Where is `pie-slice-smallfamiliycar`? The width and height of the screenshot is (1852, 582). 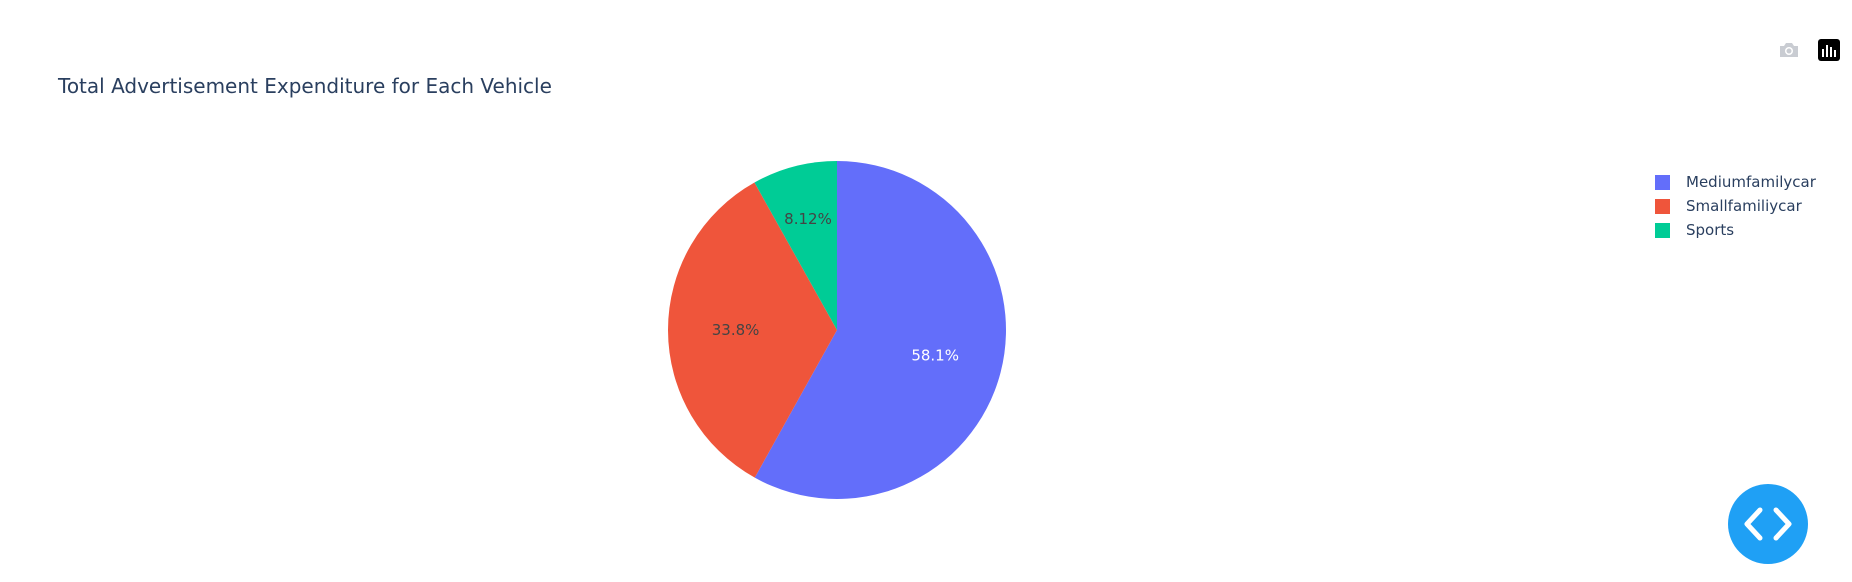 pie-slice-smallfamiliycar is located at coordinates (752, 330).